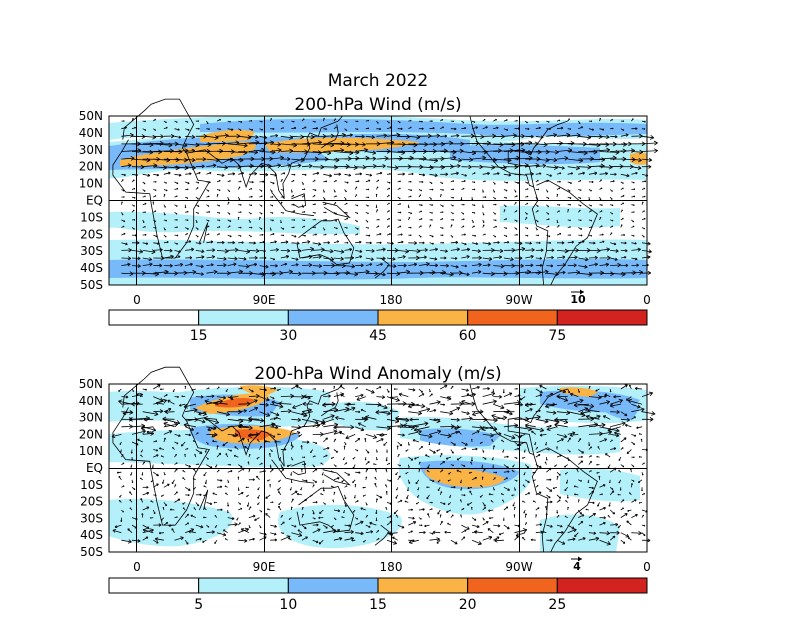 The height and width of the screenshot is (618, 800). Describe the element at coordinates (299, 200) in the screenshot. I see `coastline` at that location.